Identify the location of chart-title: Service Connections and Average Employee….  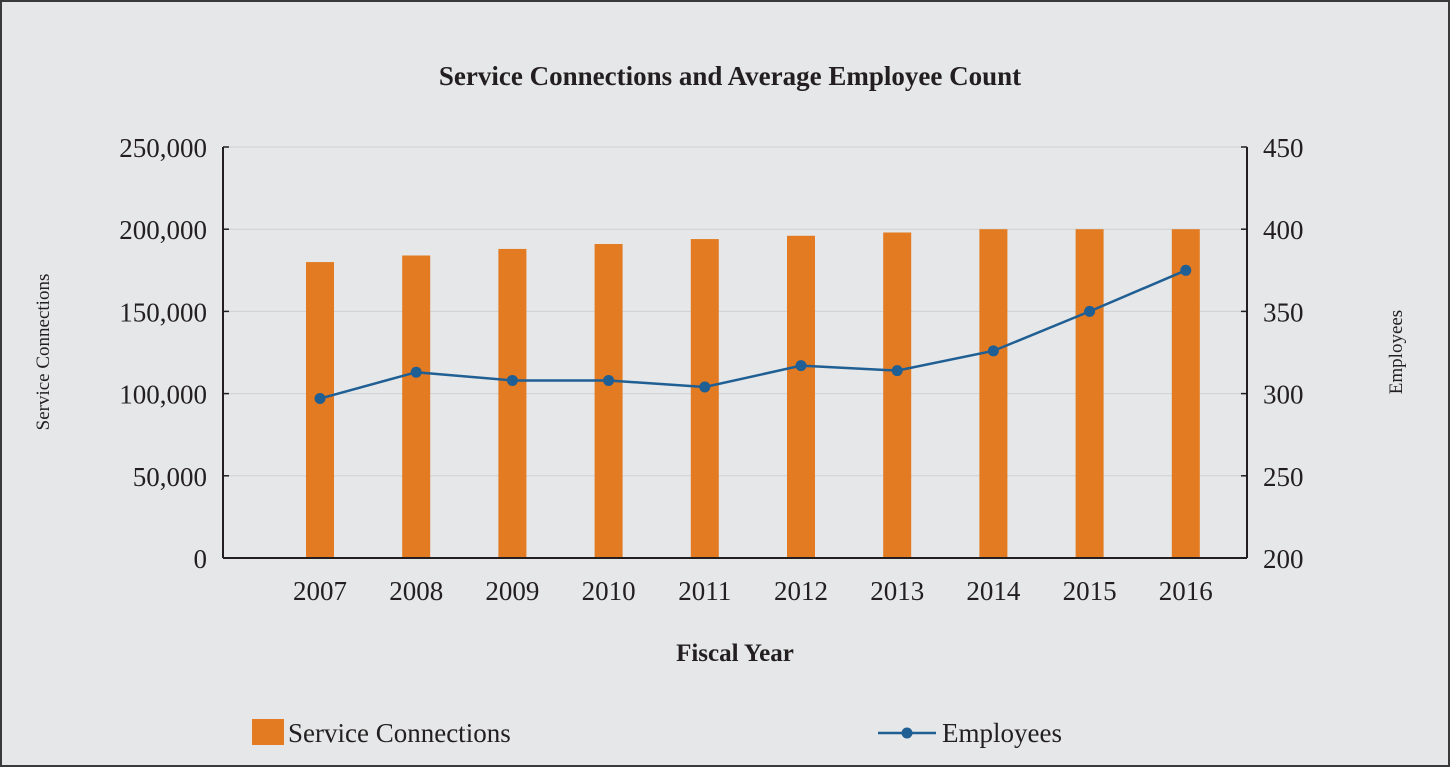
(730, 76).